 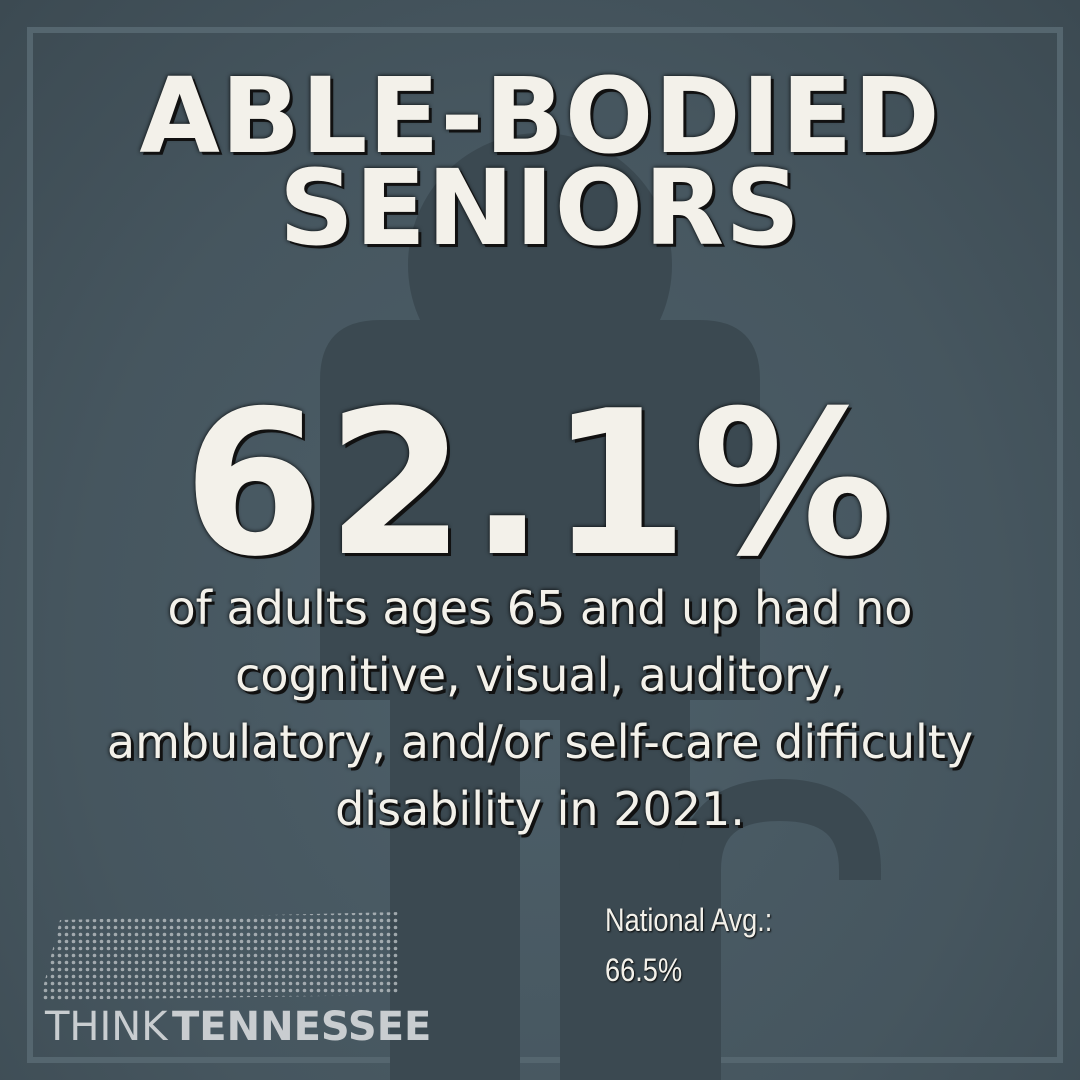 I want to click on logo-tennessee: TENNESSEE, so click(x=302, y=1027).